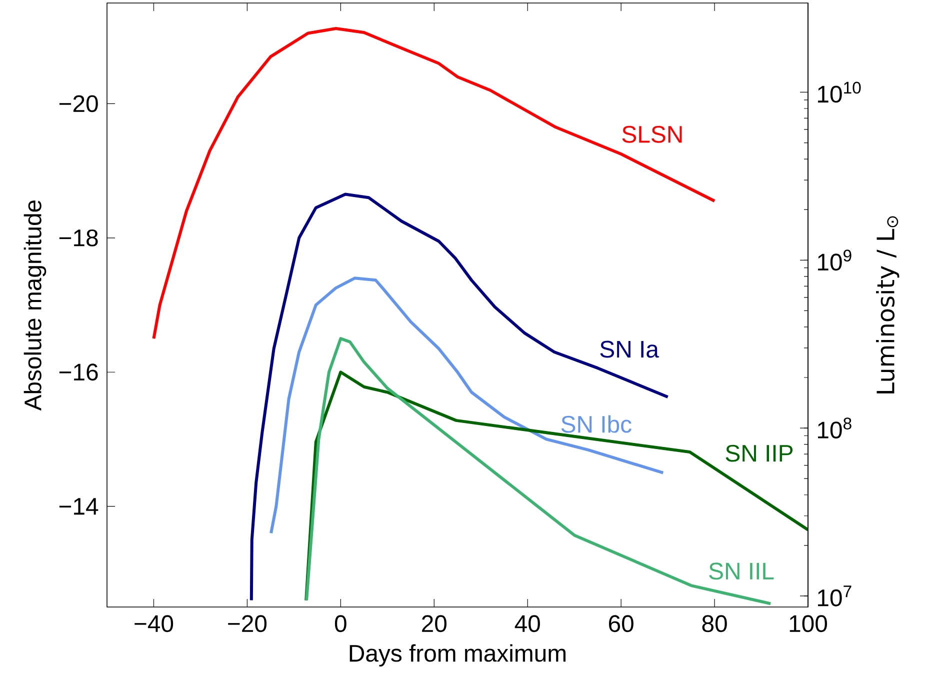 The image size is (932, 686). I want to click on x-tick-label: −40, so click(154, 623).